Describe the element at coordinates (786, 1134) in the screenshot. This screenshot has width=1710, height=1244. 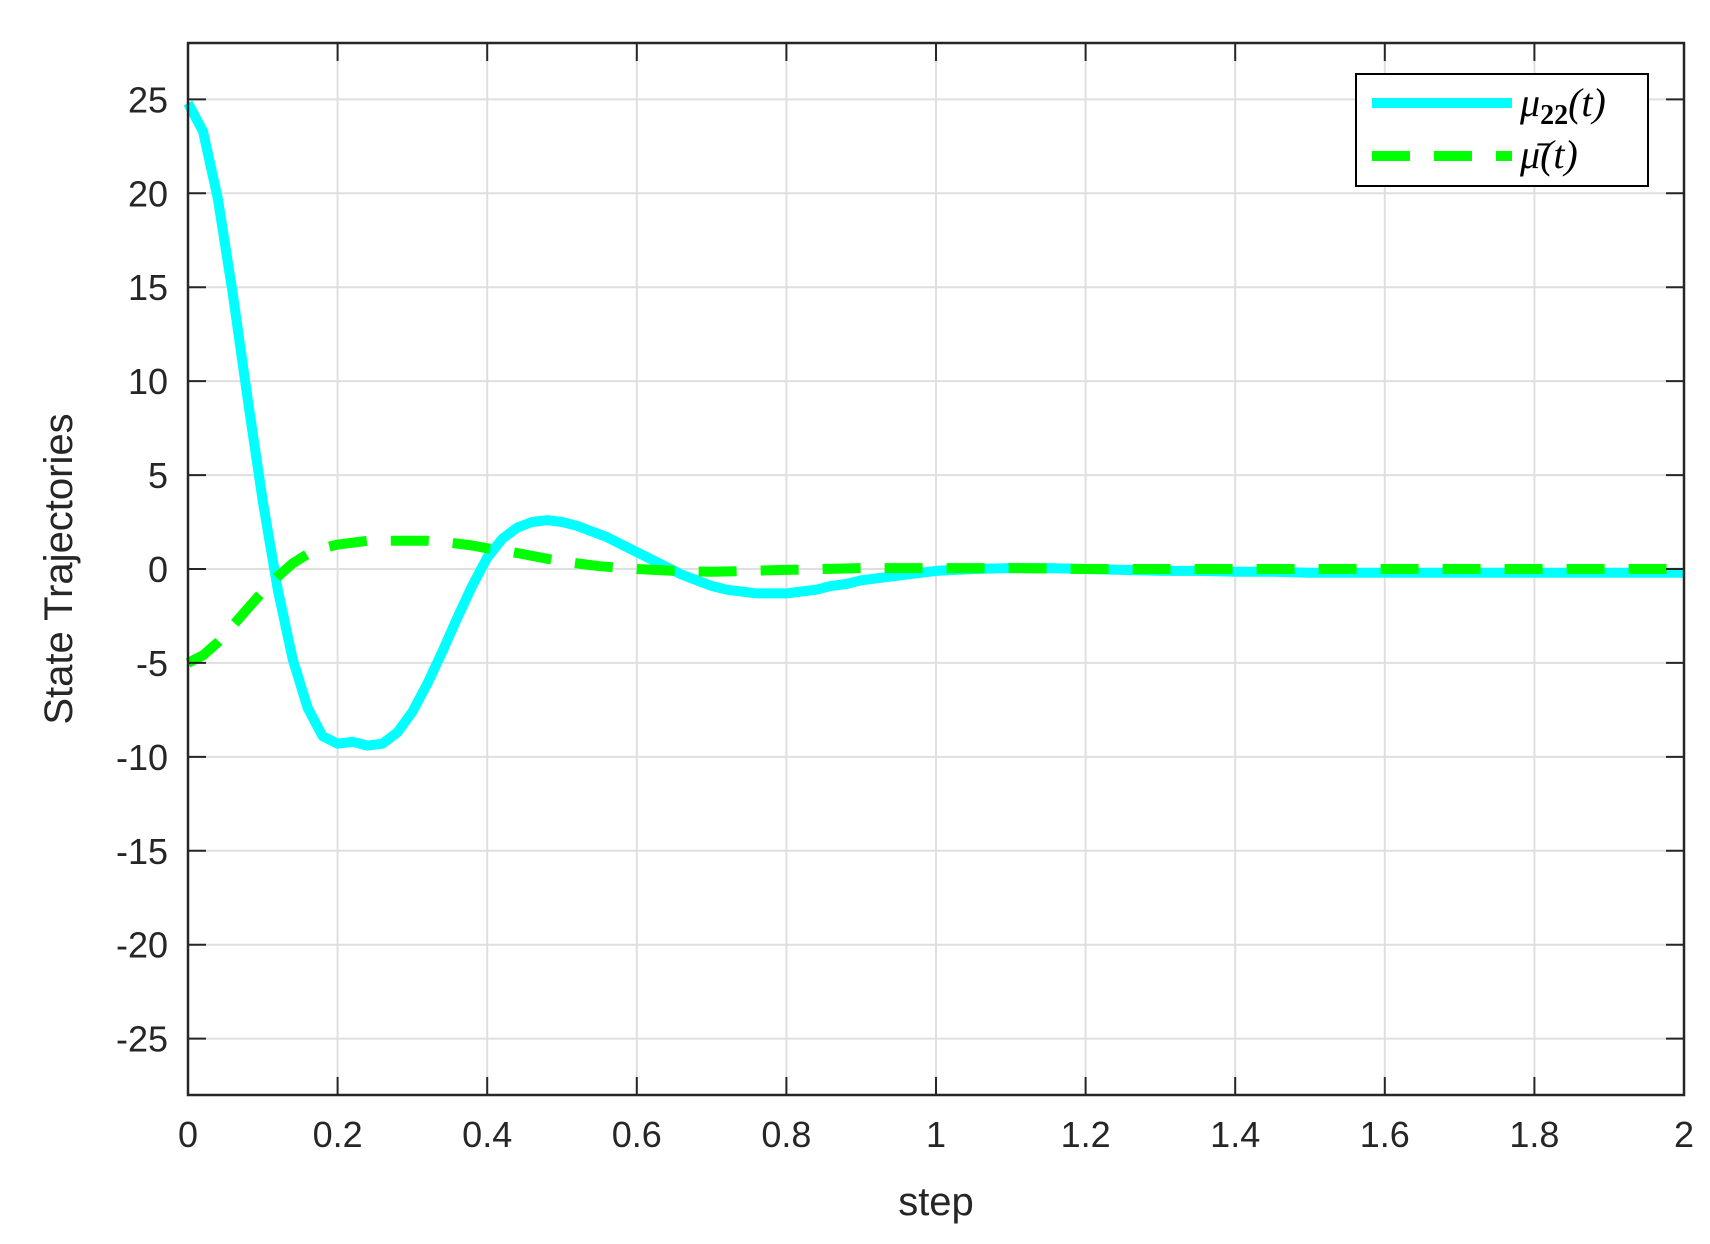
I see `x-tick-label: 0.8` at that location.